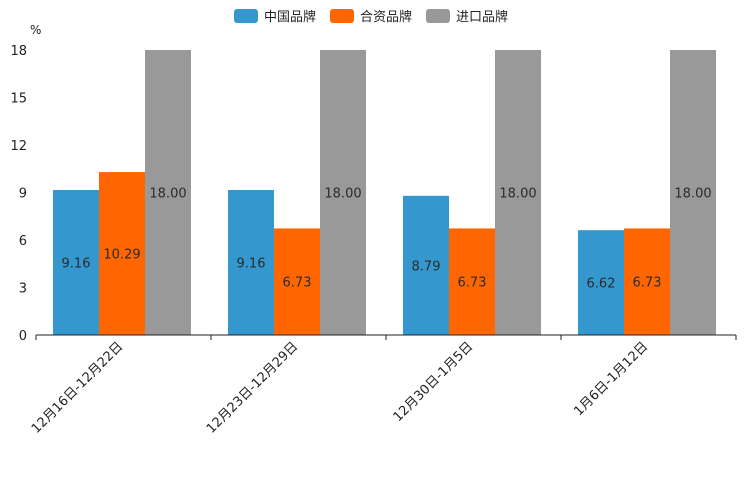 The width and height of the screenshot is (744, 496). I want to click on legend-label: 中国品牌, so click(290, 17).